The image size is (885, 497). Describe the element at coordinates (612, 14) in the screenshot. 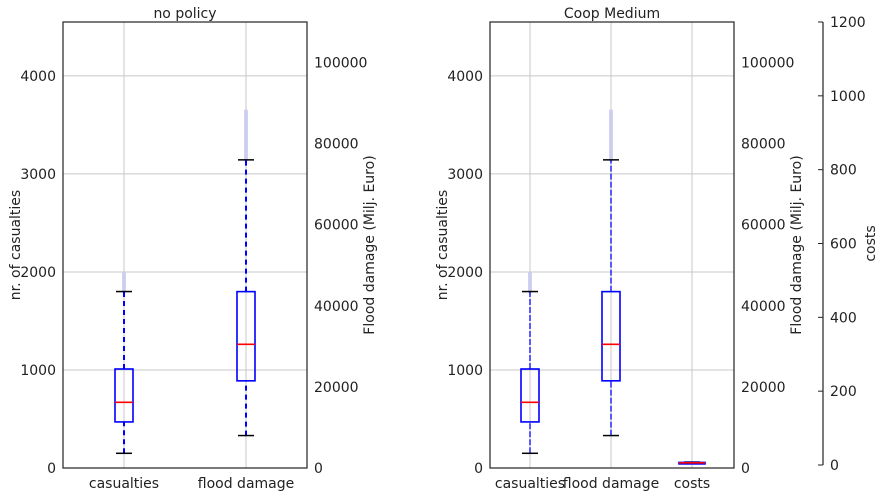

I see `chart-title: Coop Medium` at that location.